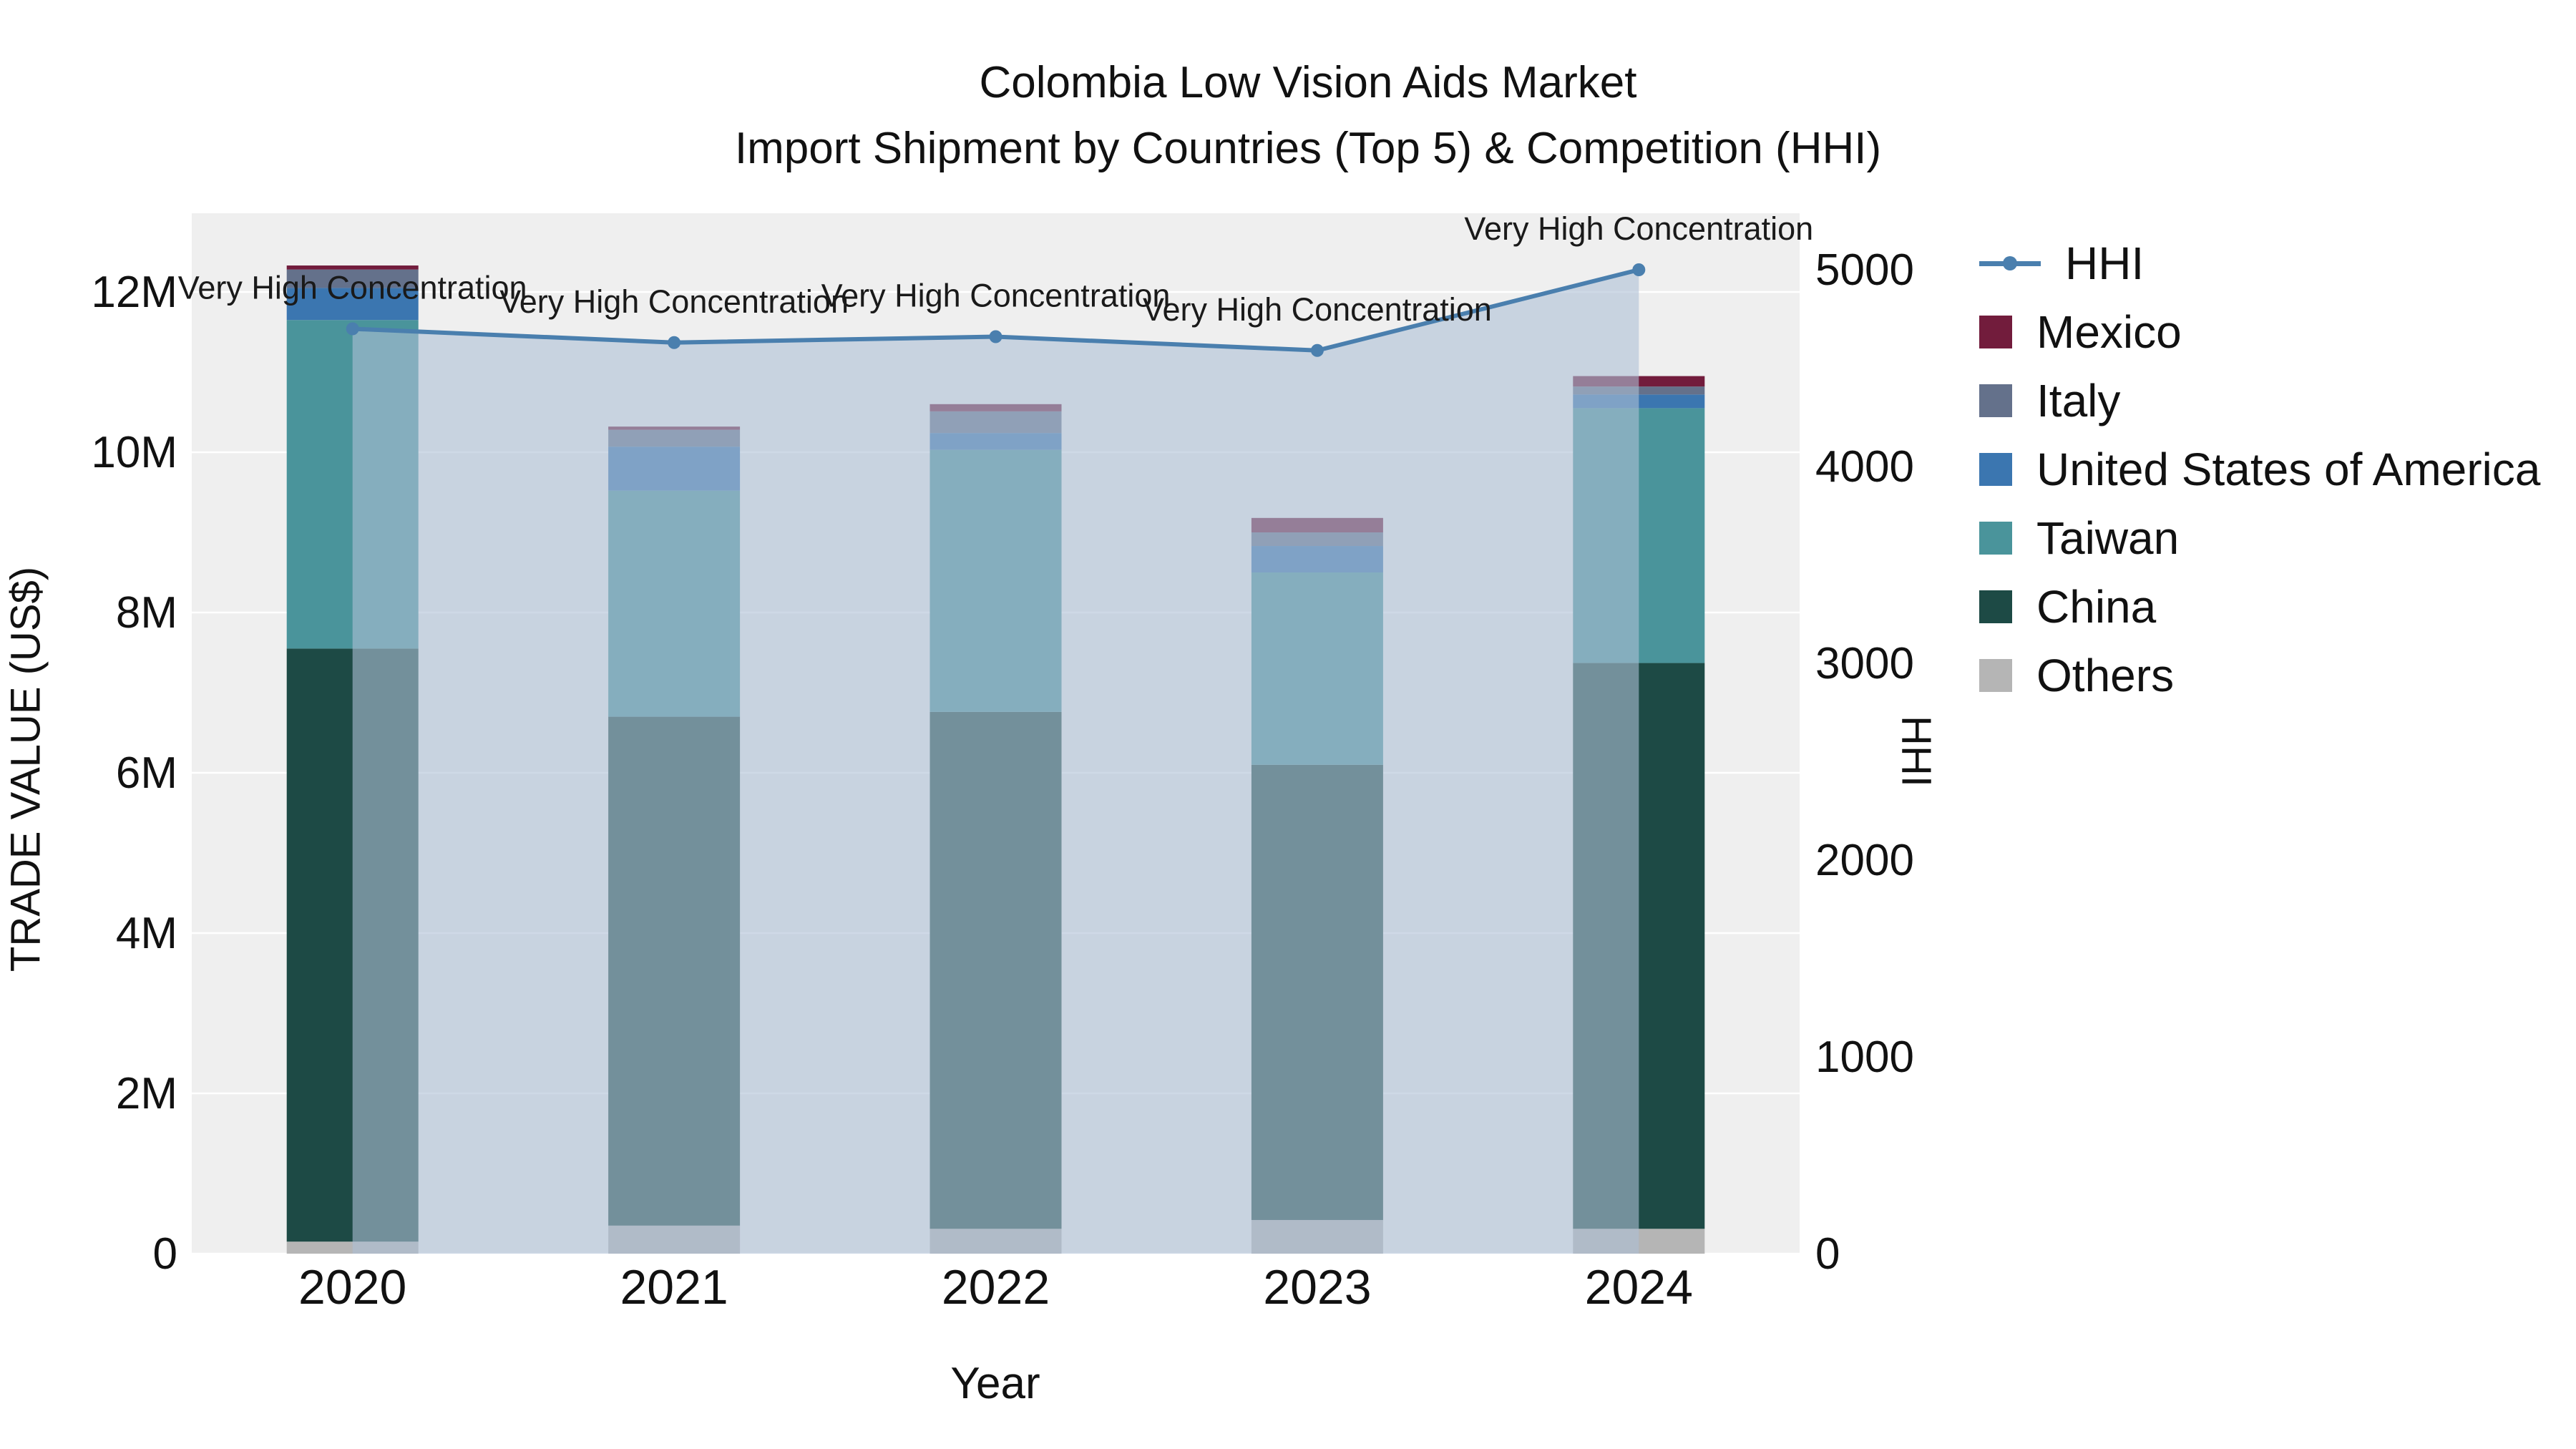  What do you see at coordinates (674, 1287) in the screenshot?
I see `x-tick-2021: 2021` at bounding box center [674, 1287].